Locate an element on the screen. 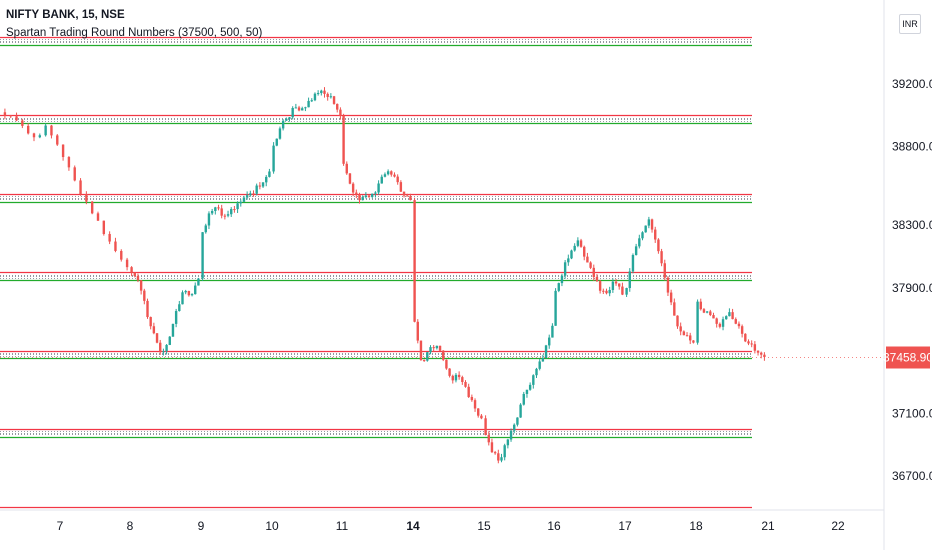 The width and height of the screenshot is (932, 555). time-tick-label: 9 is located at coordinates (201, 526).